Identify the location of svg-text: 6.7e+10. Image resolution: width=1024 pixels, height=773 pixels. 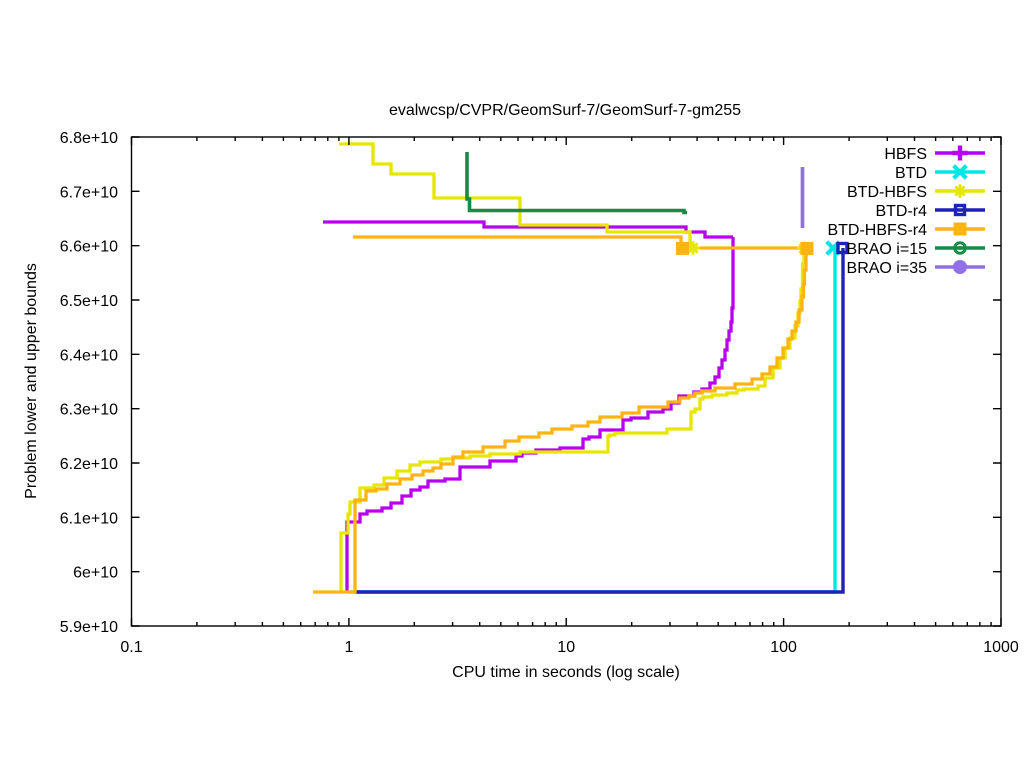
(89, 192).